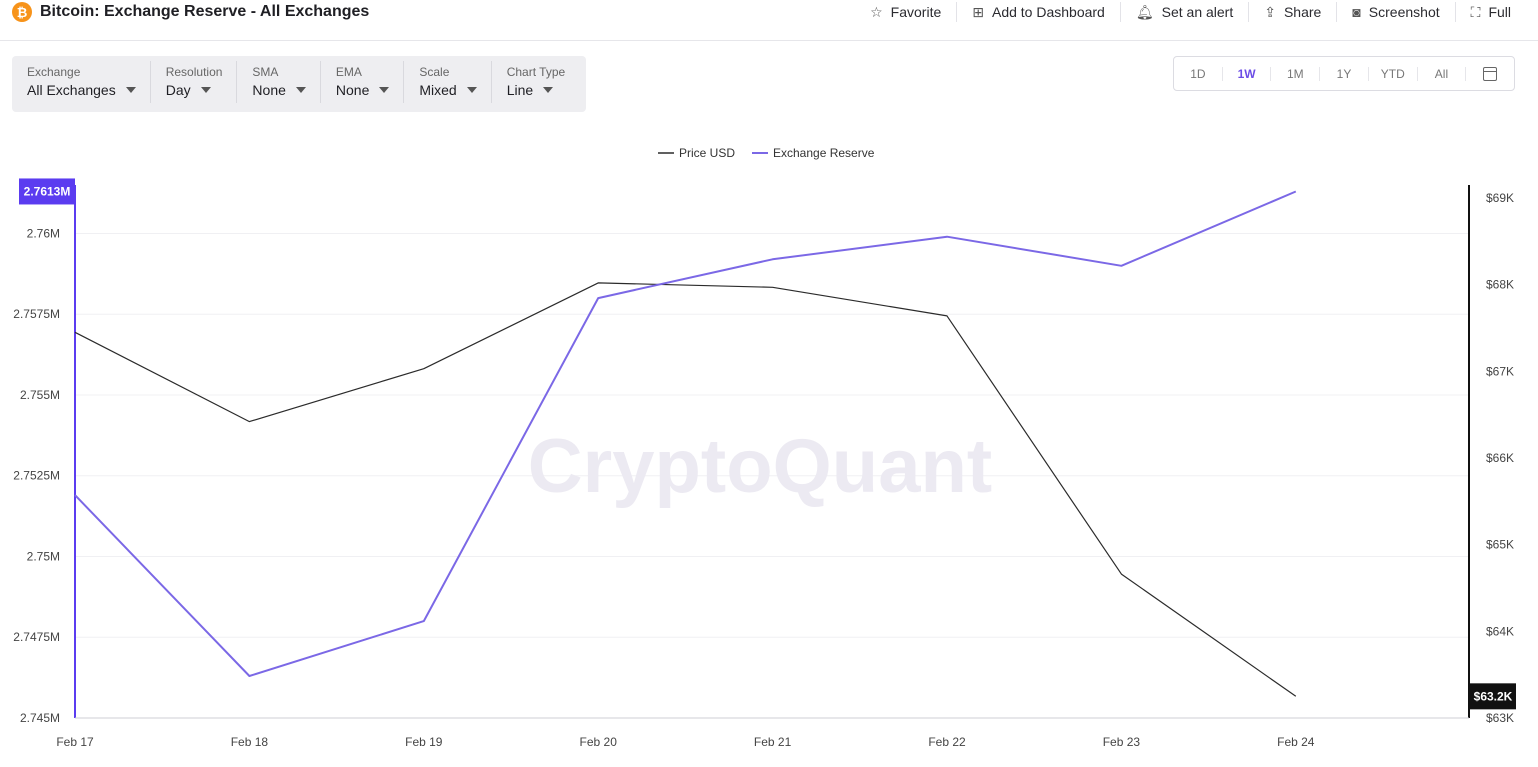  What do you see at coordinates (1500, 285) in the screenshot?
I see `y-right-tick-label: $68K` at bounding box center [1500, 285].